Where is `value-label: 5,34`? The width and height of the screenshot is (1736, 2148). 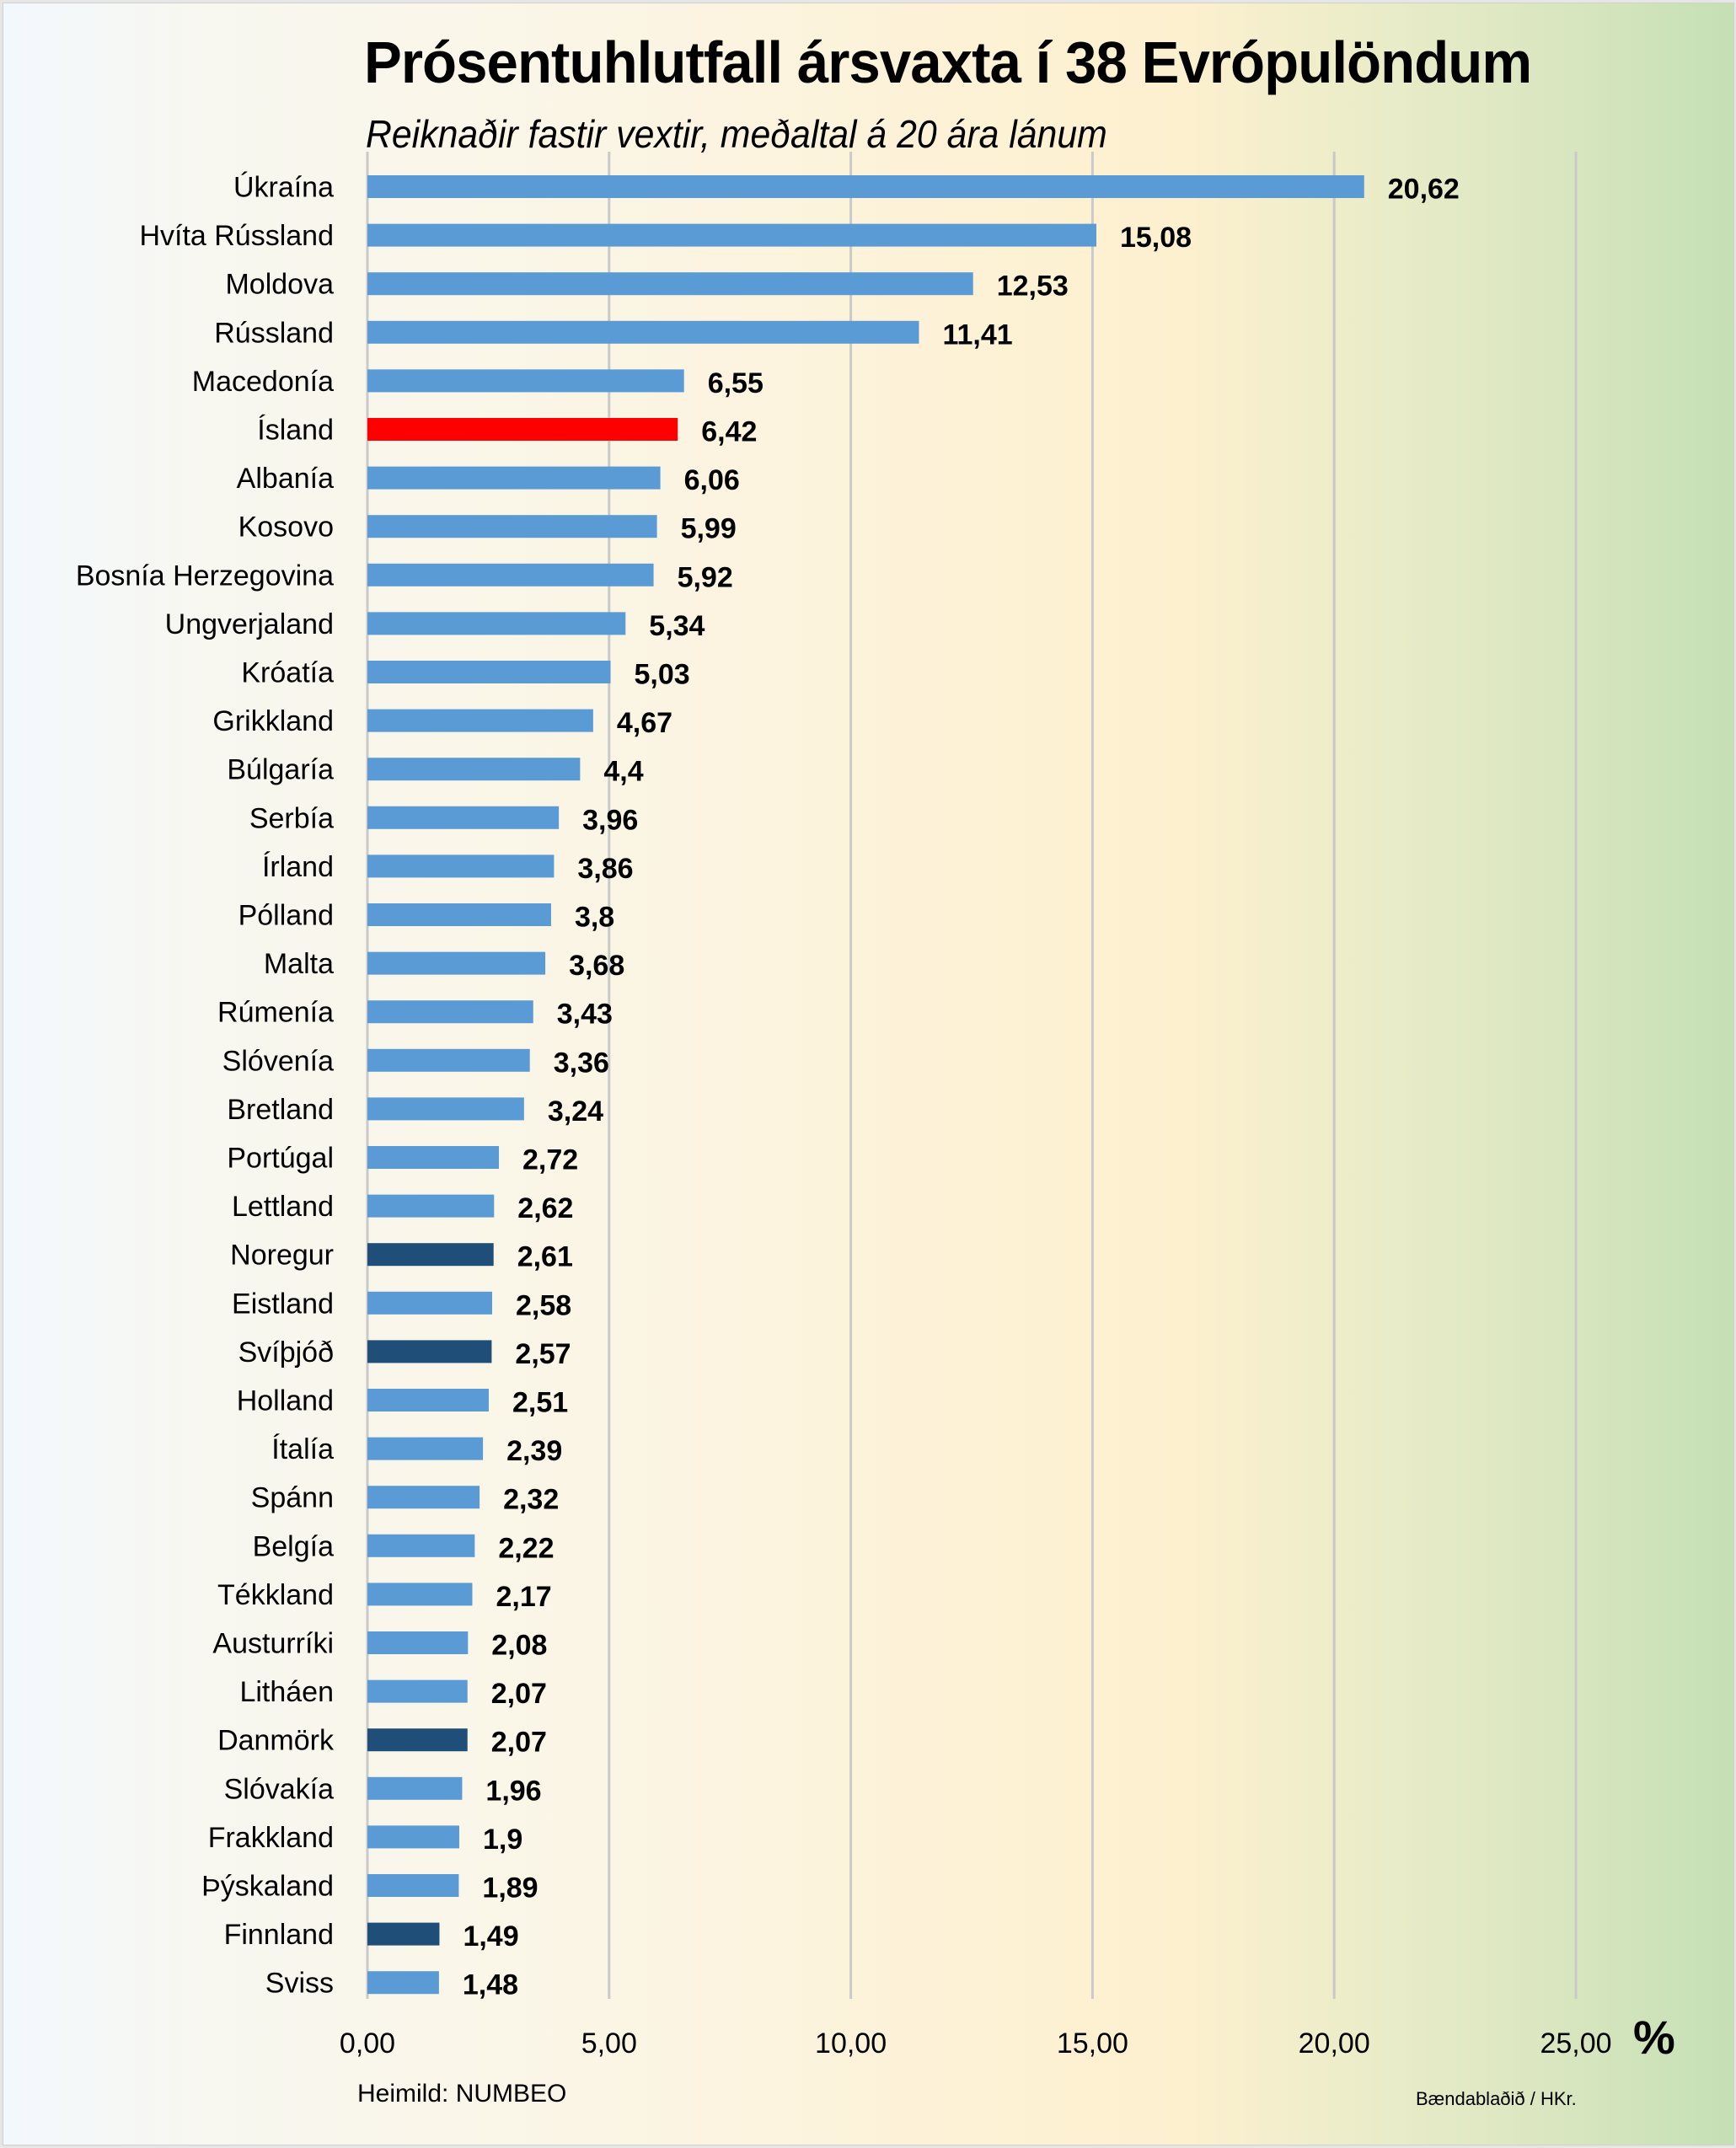 value-label: 5,34 is located at coordinates (677, 626).